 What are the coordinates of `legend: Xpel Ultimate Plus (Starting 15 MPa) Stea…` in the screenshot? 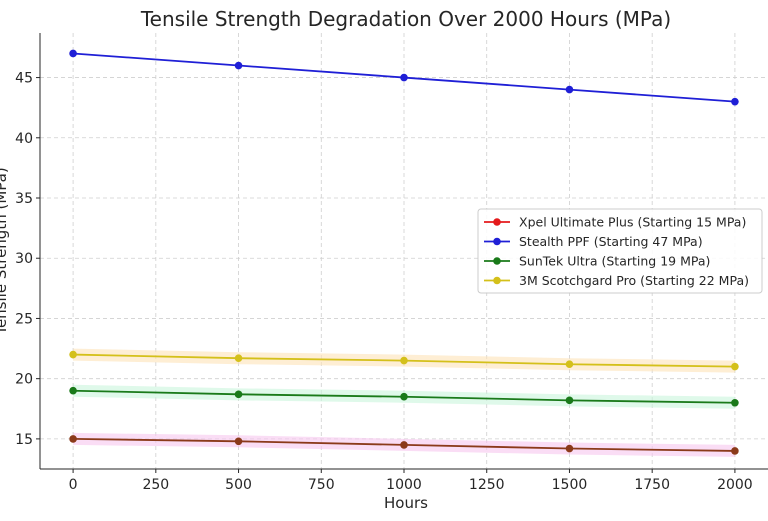 It's located at (620, 251).